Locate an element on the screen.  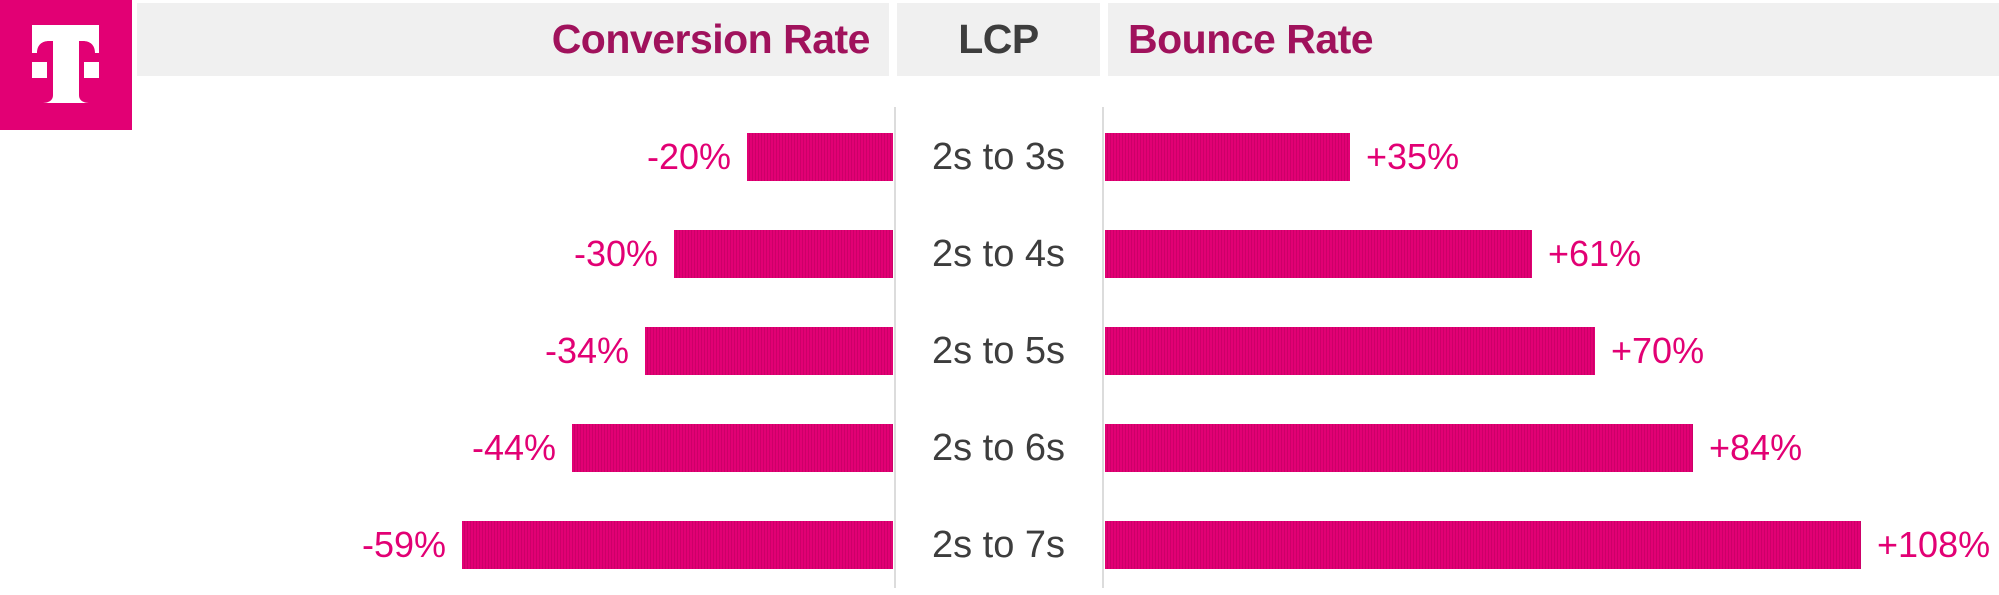
conversion-value: -30% is located at coordinates (615, 253).